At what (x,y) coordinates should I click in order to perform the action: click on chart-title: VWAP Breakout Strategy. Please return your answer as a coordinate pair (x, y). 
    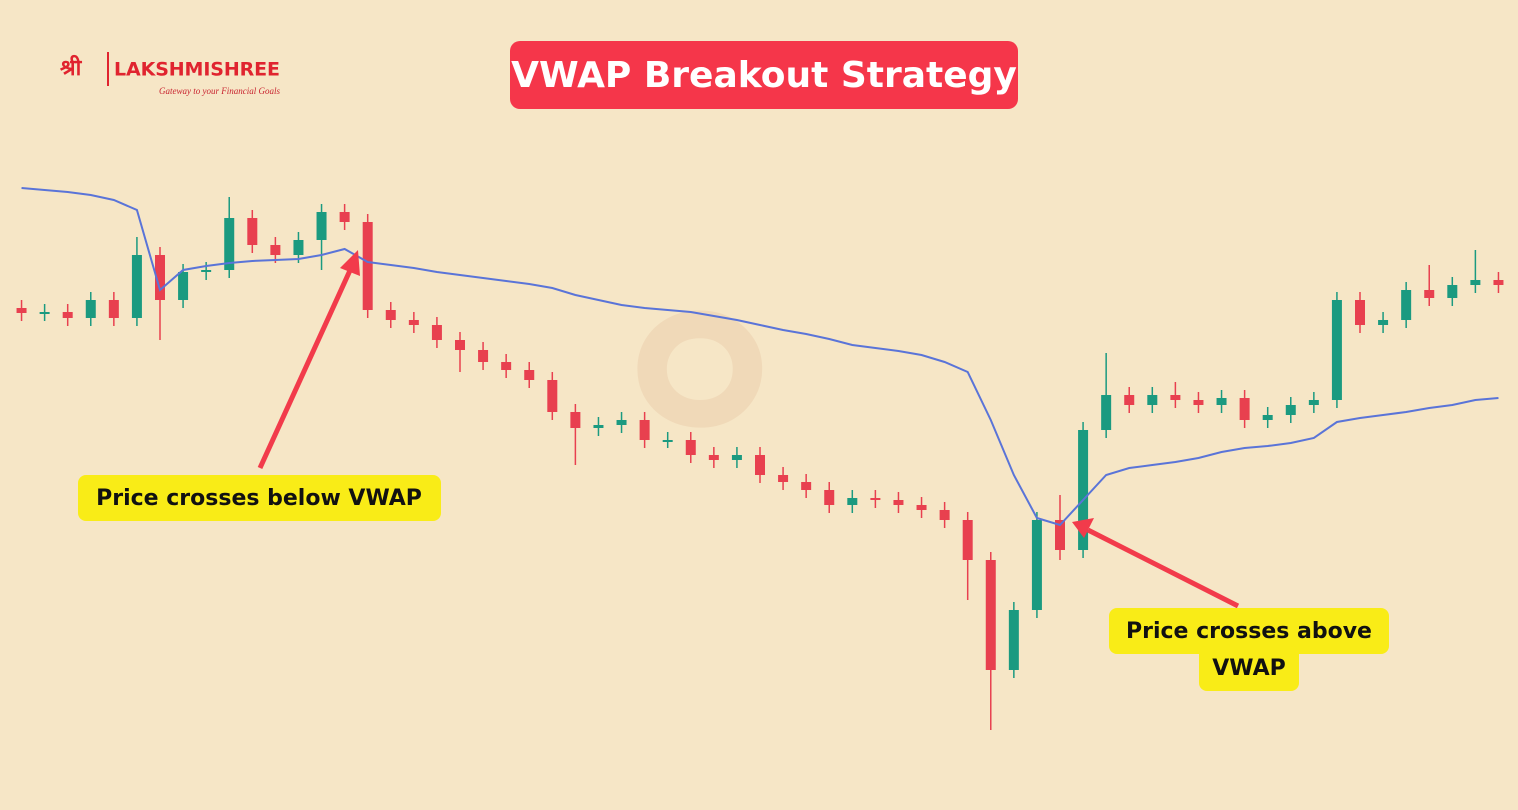
    Looking at the image, I should click on (764, 75).